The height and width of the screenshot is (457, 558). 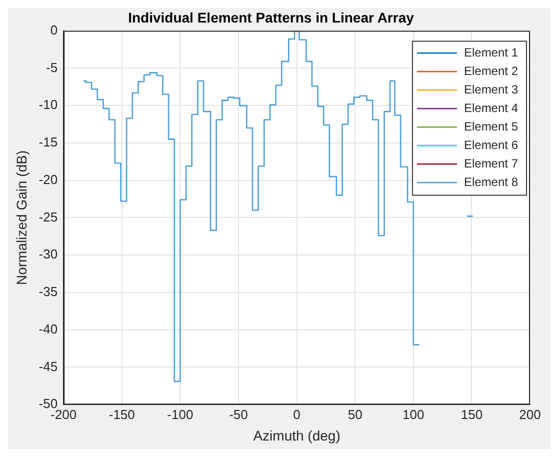 I want to click on y-tick-label: -40, so click(x=48, y=328).